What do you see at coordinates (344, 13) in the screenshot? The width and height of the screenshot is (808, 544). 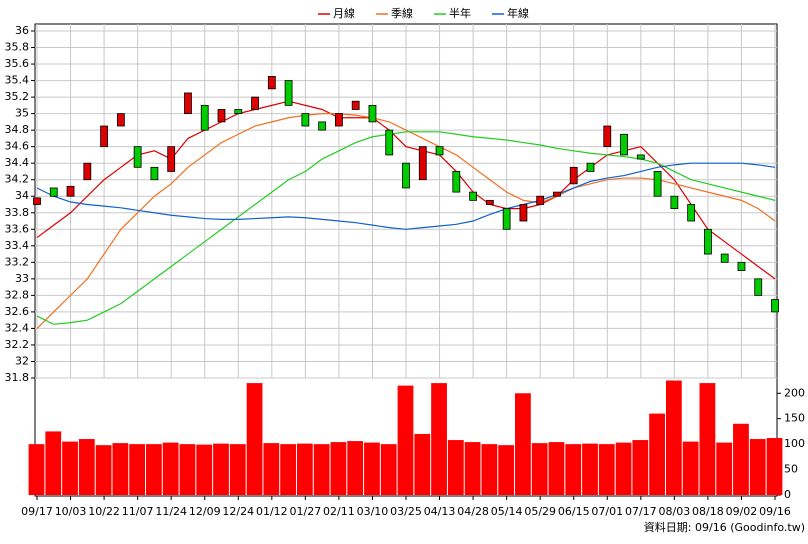 I see `legend-label: 月線` at bounding box center [344, 13].